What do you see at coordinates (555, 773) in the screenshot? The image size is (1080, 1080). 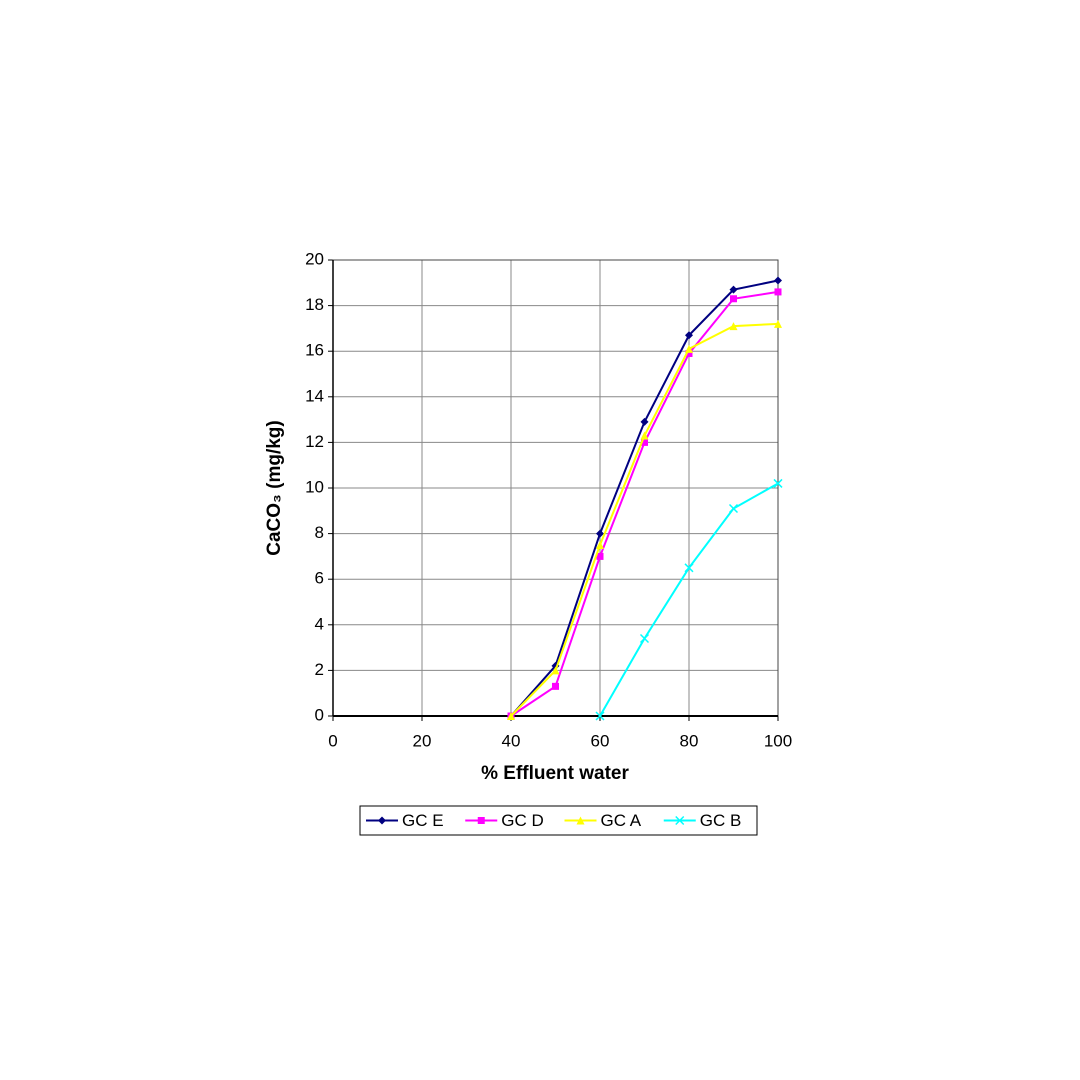 I see `x-axis-title: % Effluent water` at bounding box center [555, 773].